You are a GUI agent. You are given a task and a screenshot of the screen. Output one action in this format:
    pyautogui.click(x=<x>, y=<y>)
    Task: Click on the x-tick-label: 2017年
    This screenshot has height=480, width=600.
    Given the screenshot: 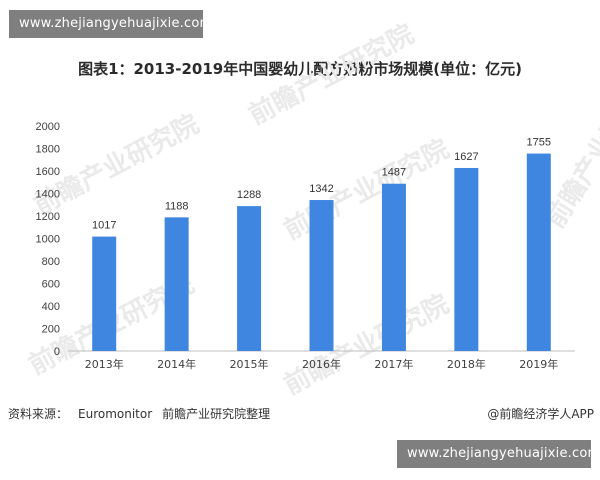 What is the action you would take?
    pyautogui.click(x=393, y=364)
    